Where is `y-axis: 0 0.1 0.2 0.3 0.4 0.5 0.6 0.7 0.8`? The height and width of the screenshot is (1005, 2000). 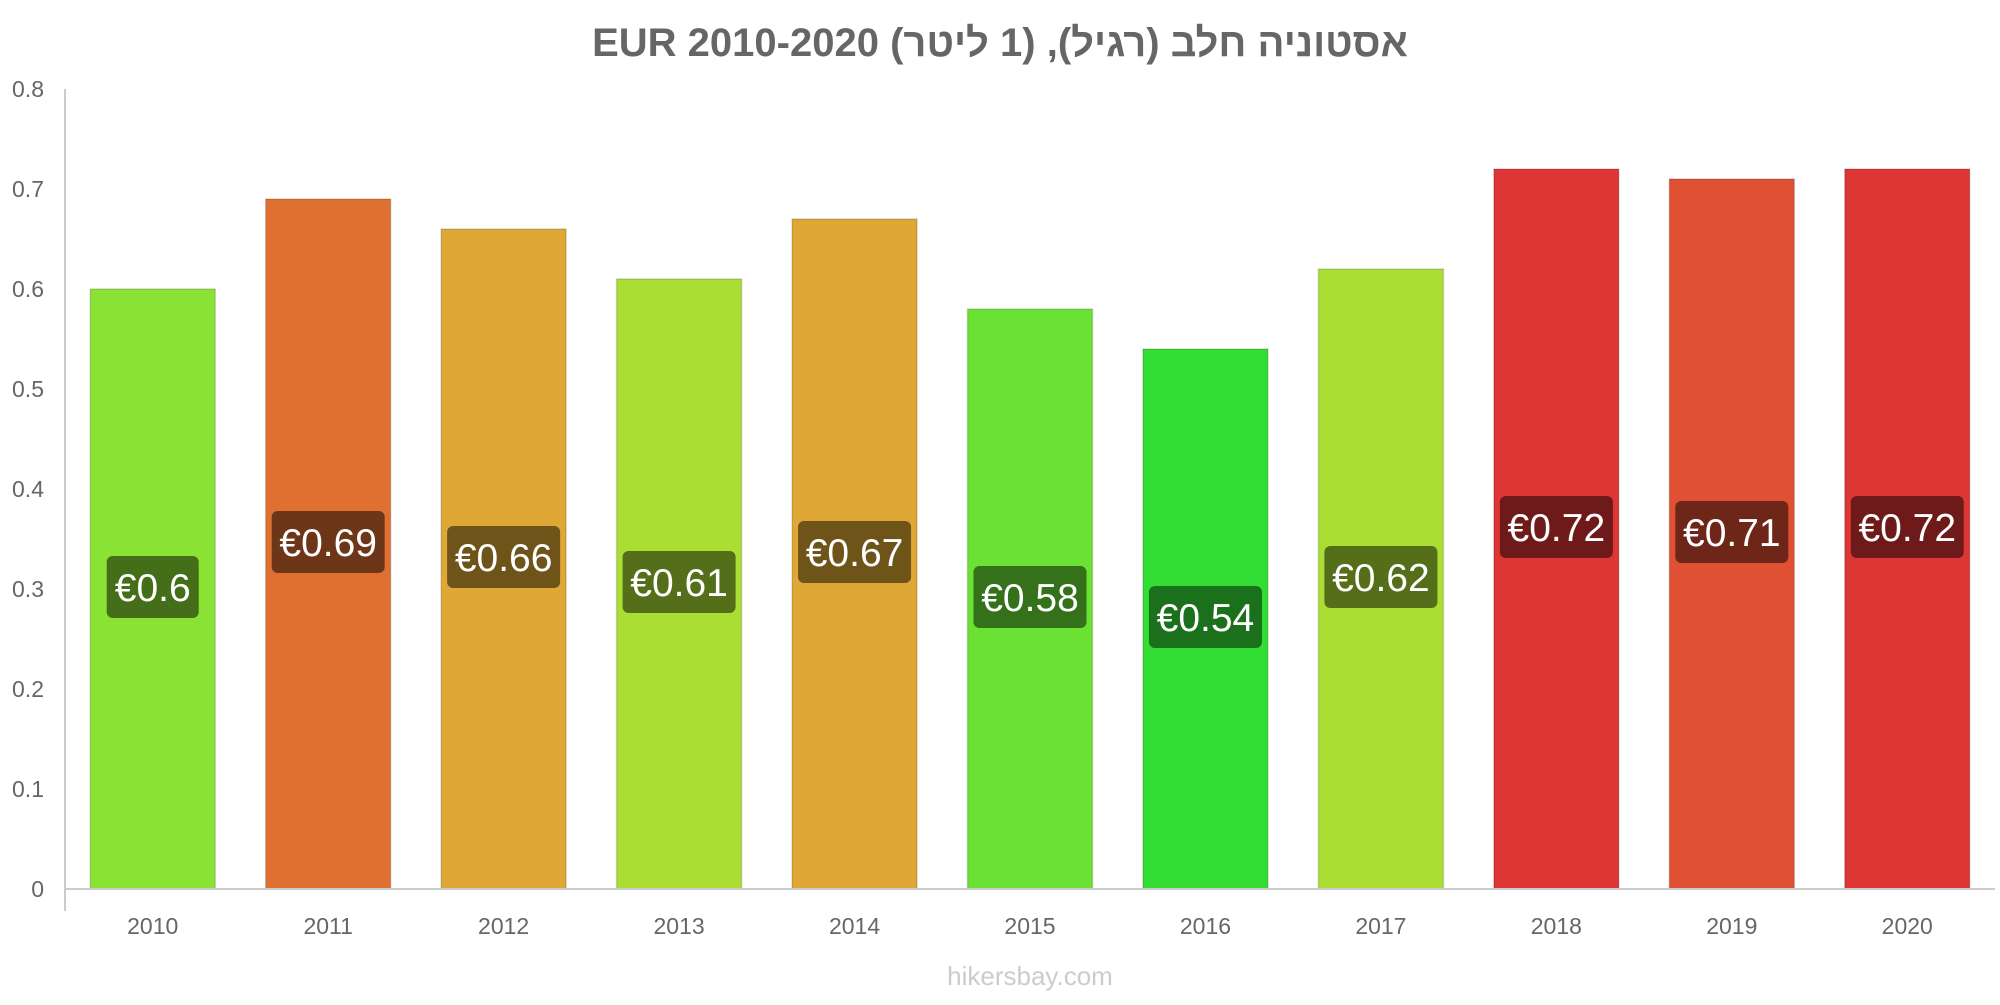
y-axis: 0 0.1 0.2 0.3 0.4 0.5 0.6 0.7 0.8 is located at coordinates (39, 493).